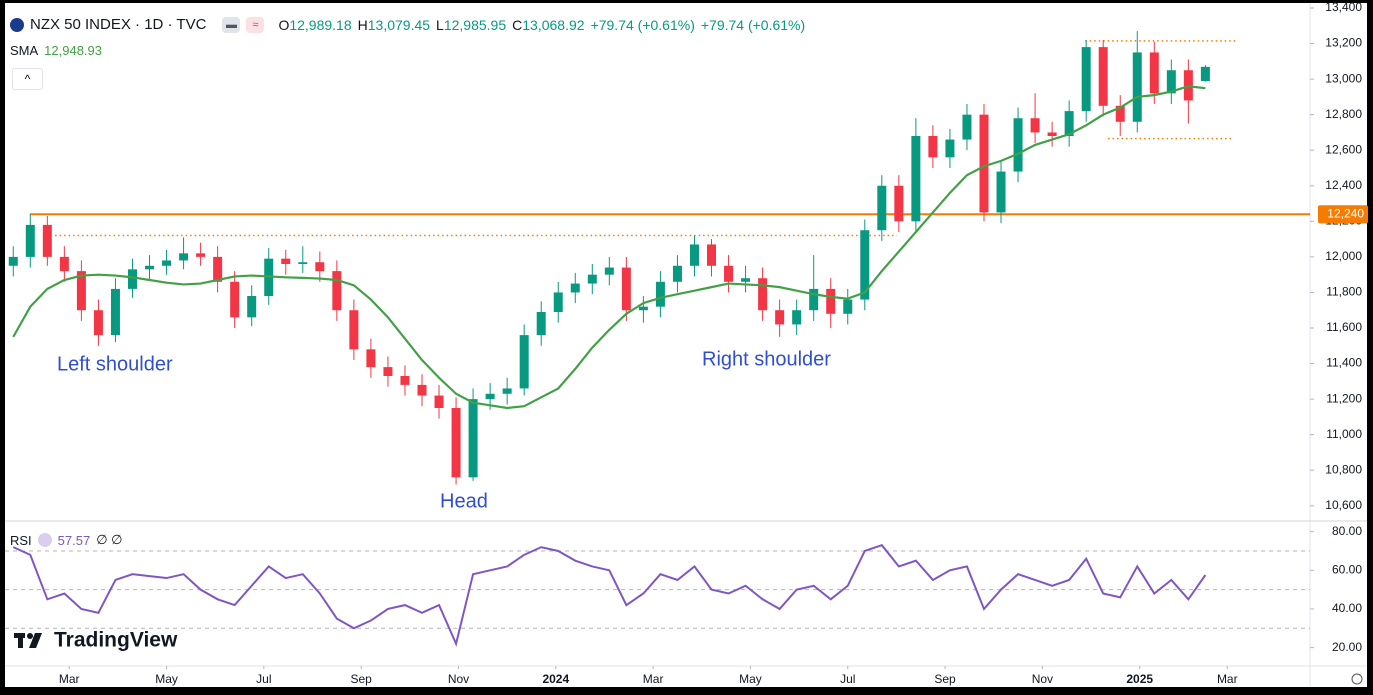 This screenshot has width=1373, height=695. I want to click on sma-legend: SMA 12,948.93, so click(56, 50).